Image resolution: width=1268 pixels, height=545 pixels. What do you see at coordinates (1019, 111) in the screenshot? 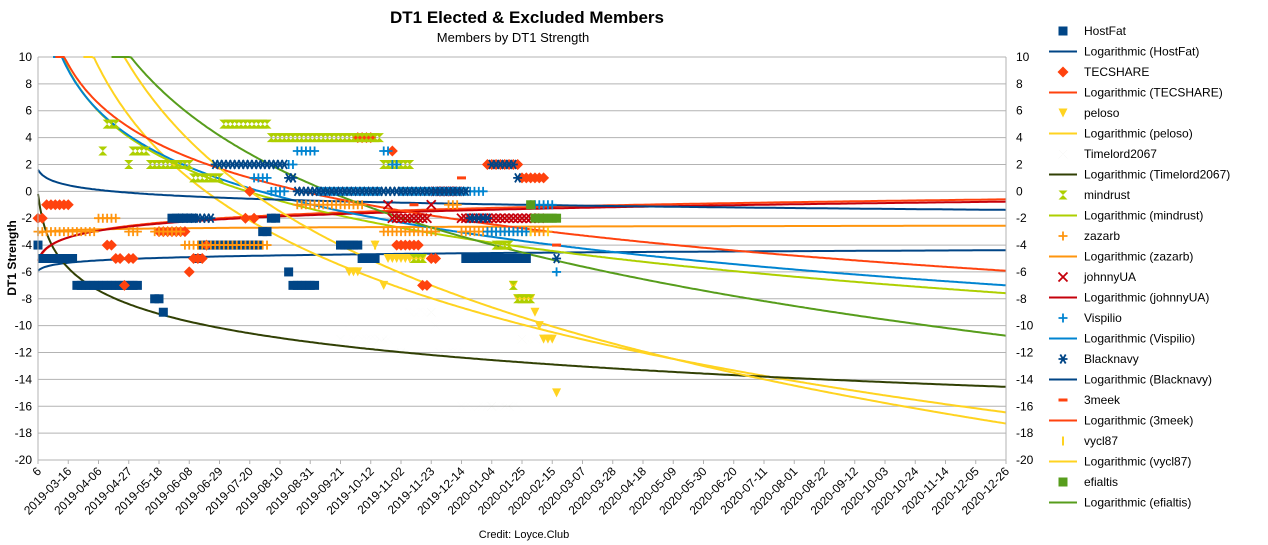
I see `y2-tick-label: 6` at bounding box center [1019, 111].